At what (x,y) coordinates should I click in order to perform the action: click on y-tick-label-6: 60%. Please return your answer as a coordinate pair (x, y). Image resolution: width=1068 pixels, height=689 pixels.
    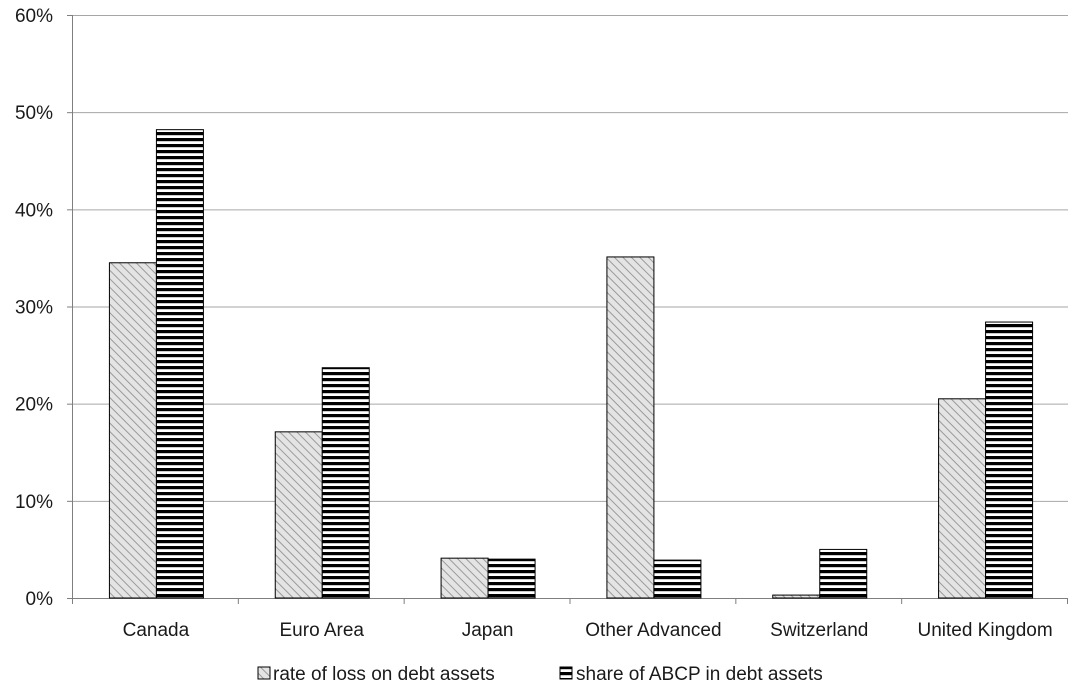
    Looking at the image, I should click on (34, 16).